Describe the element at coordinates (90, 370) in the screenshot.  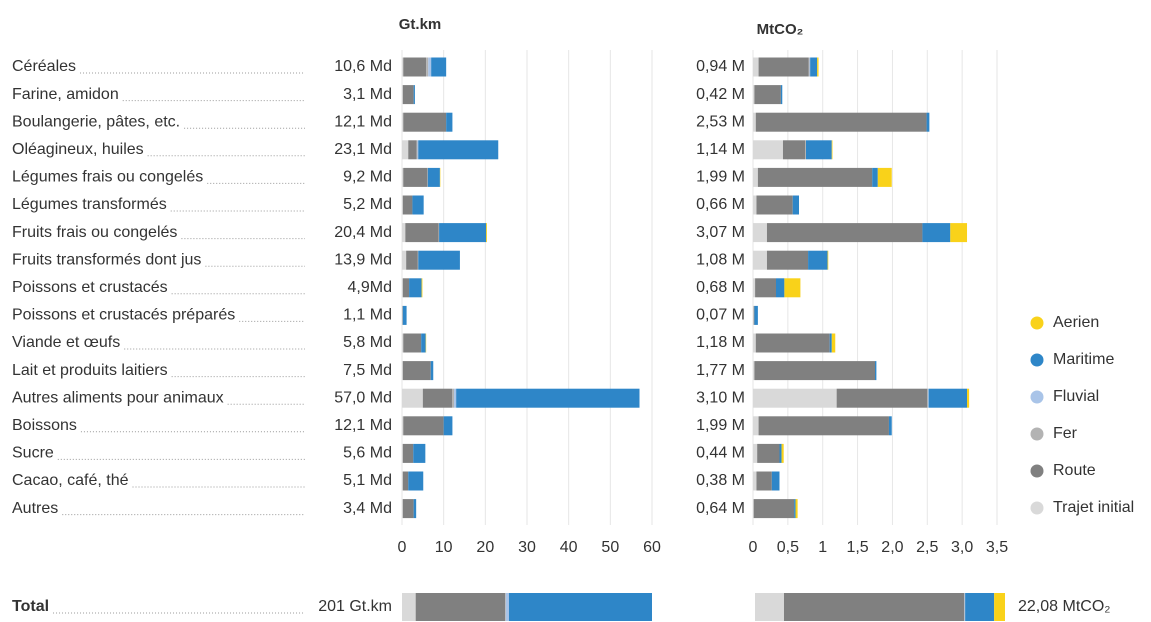
I see `category-label: Lait et produits laitiers` at that location.